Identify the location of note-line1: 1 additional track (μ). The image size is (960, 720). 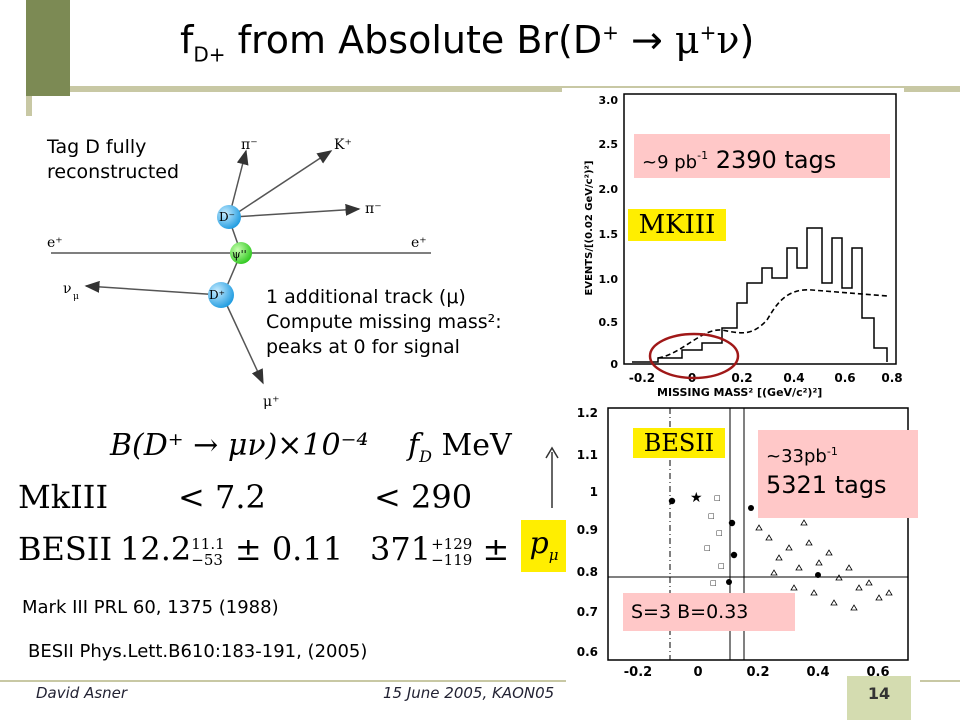
(366, 297).